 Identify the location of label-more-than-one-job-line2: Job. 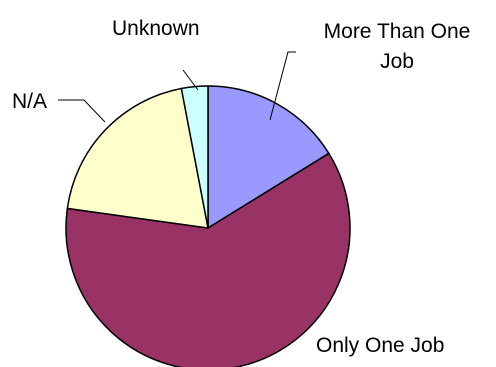
(397, 61).